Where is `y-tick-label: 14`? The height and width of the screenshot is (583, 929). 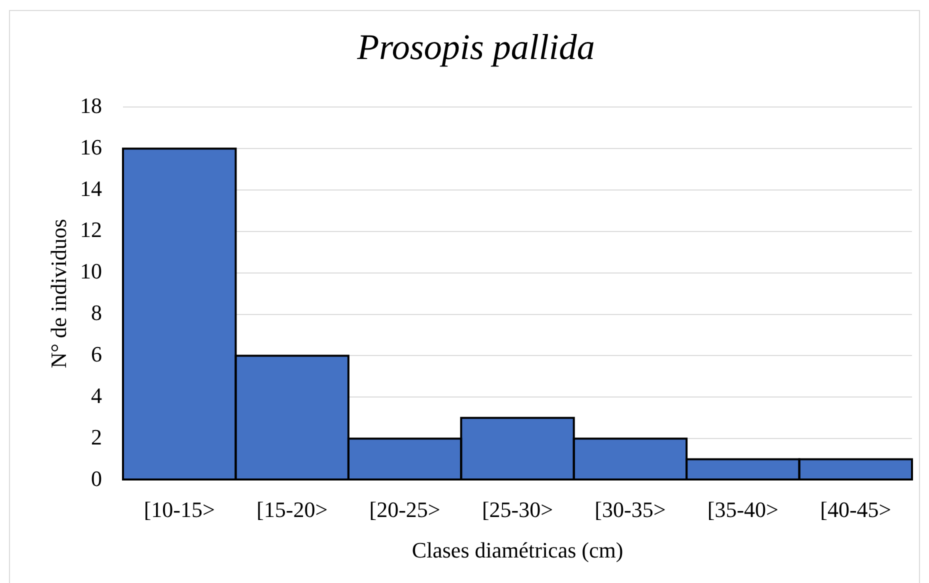
y-tick-label: 14 is located at coordinates (91, 188).